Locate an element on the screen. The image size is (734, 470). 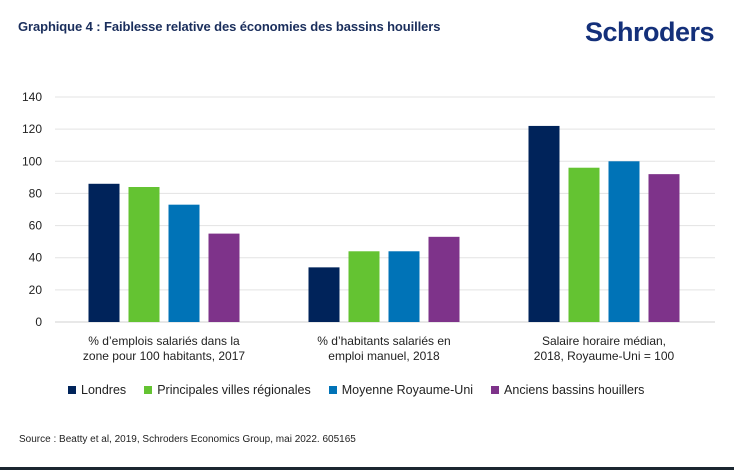
x-category-label: % d’habitants salariés en is located at coordinates (383, 341).